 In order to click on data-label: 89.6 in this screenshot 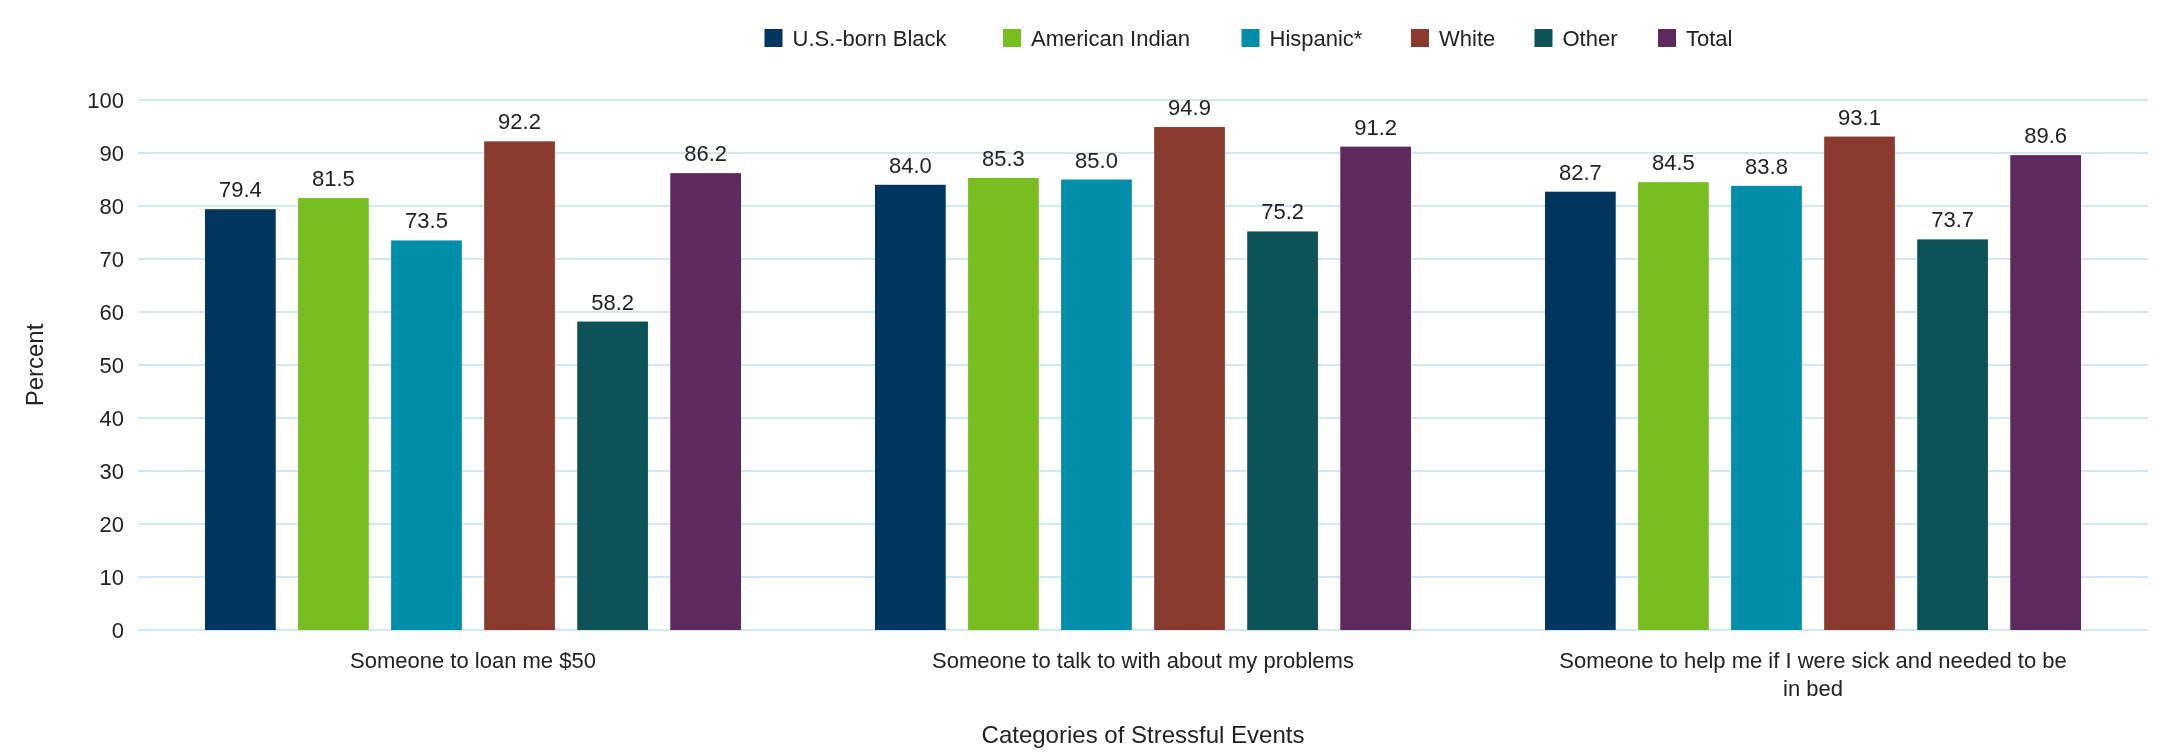, I will do `click(2046, 136)`.